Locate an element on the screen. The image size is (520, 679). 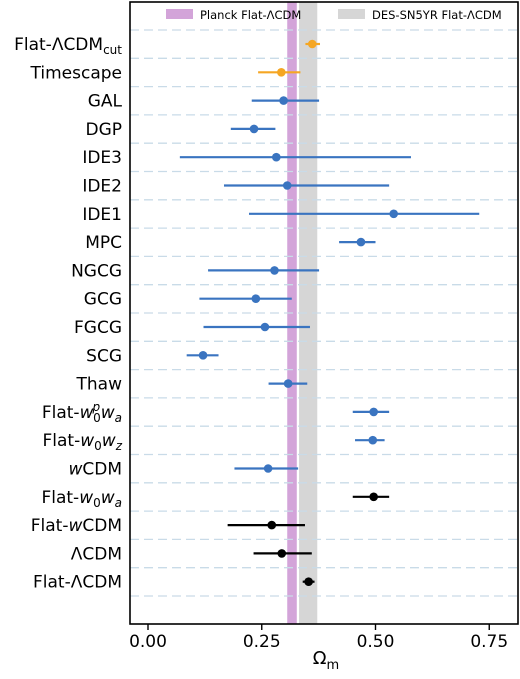
category-label: IDE3 is located at coordinates (102, 158).